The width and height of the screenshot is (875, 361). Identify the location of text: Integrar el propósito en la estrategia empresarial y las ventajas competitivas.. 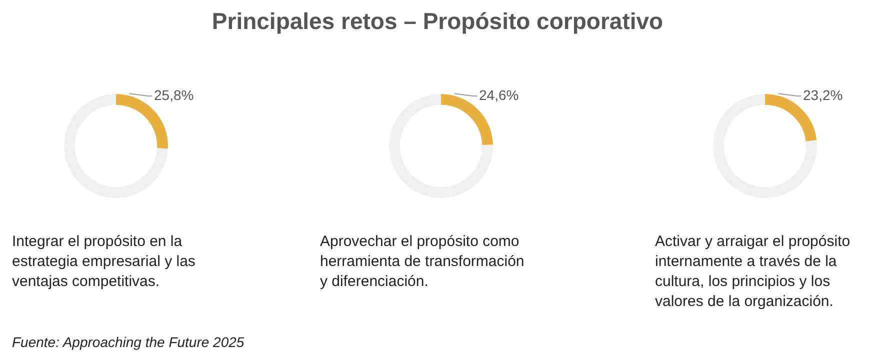
(104, 262).